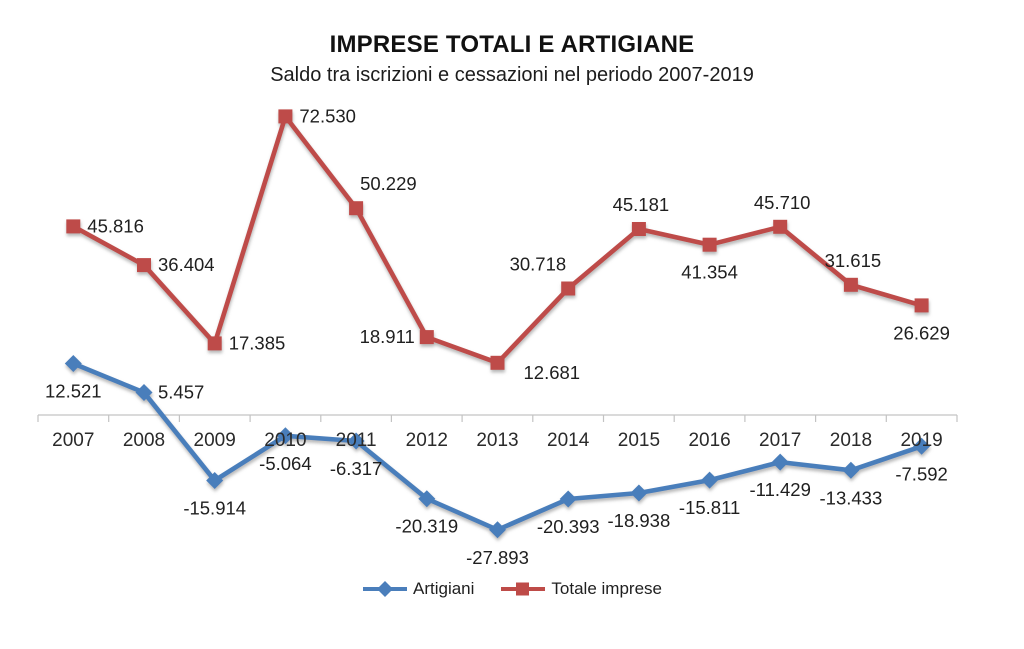 Image resolution: width=1024 pixels, height=649 pixels. Describe the element at coordinates (512, 44) in the screenshot. I see `chart-title: IMPRESE TOTALI E ARTIGIANE` at that location.